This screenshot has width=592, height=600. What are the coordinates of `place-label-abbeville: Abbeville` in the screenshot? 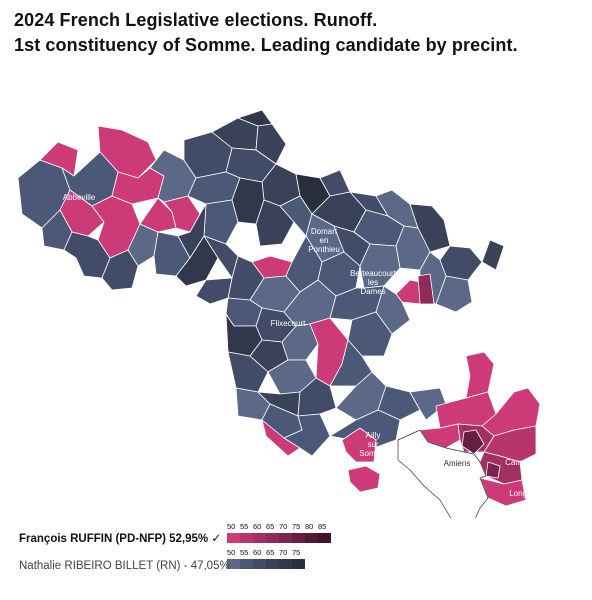 It's located at (79, 197).